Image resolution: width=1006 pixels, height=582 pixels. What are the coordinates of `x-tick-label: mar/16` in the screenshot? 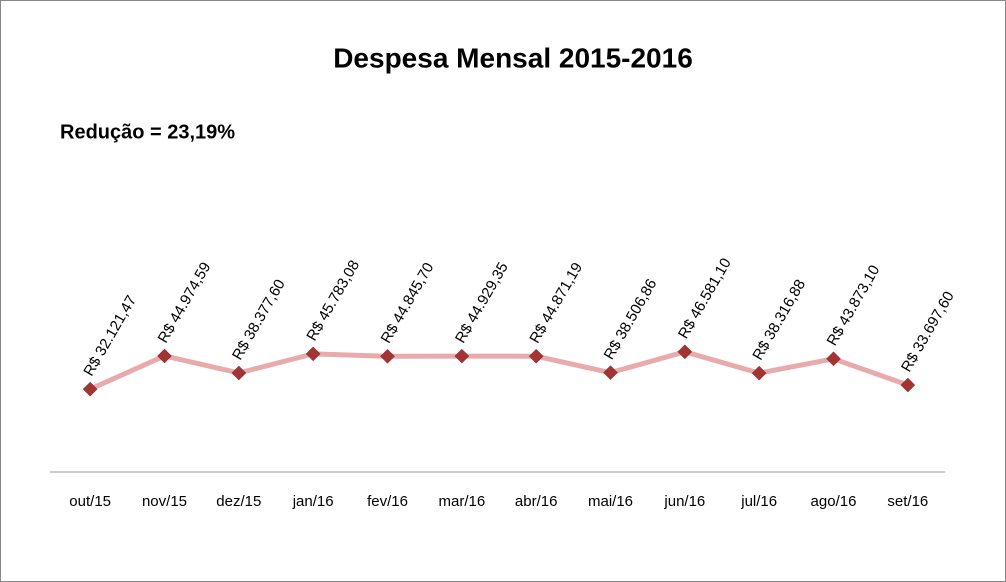 It's located at (461, 501).